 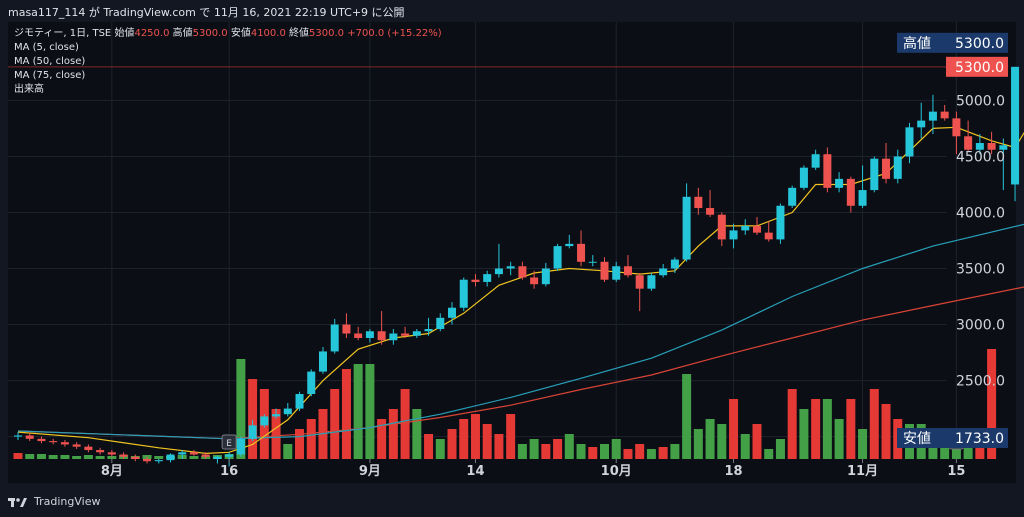 What do you see at coordinates (229, 442) in the screenshot?
I see `earnings-marker` at bounding box center [229, 442].